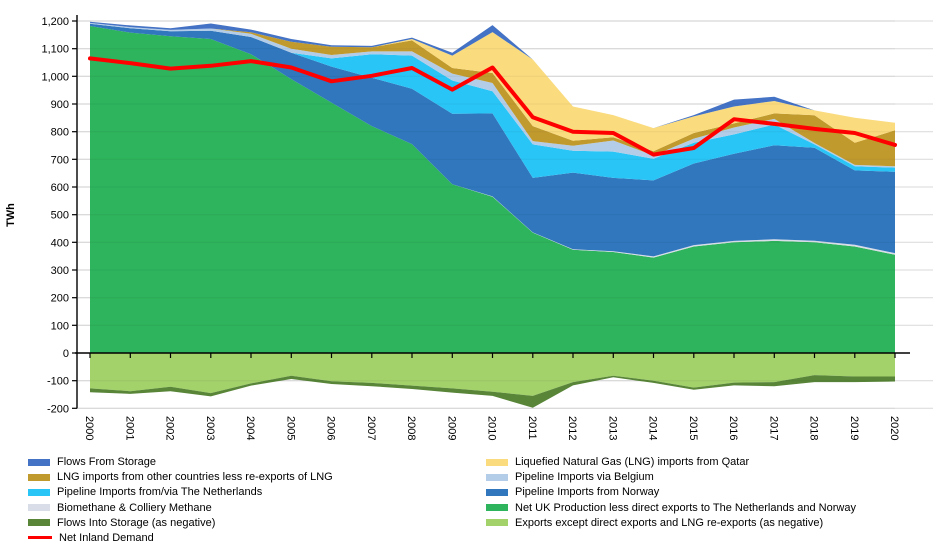  I want to click on y-tick-label: 600, so click(60, 188).